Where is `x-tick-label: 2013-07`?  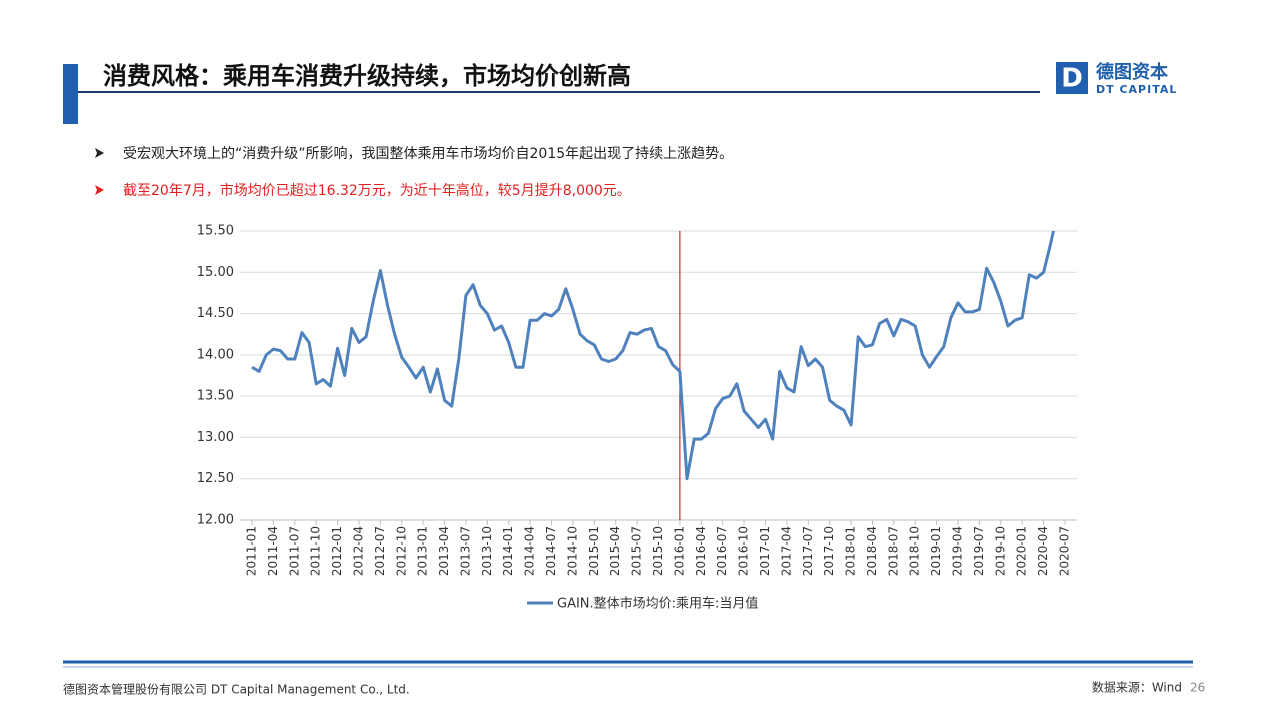 x-tick-label: 2013-07 is located at coordinates (465, 551).